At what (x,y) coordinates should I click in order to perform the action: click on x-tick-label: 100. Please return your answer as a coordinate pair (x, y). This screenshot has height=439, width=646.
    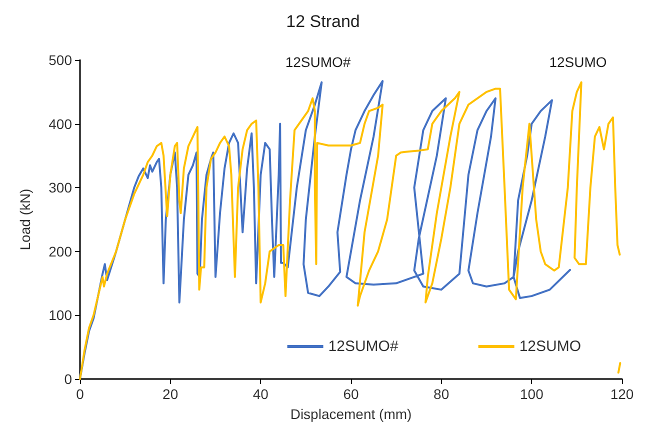
    Looking at the image, I should click on (532, 394).